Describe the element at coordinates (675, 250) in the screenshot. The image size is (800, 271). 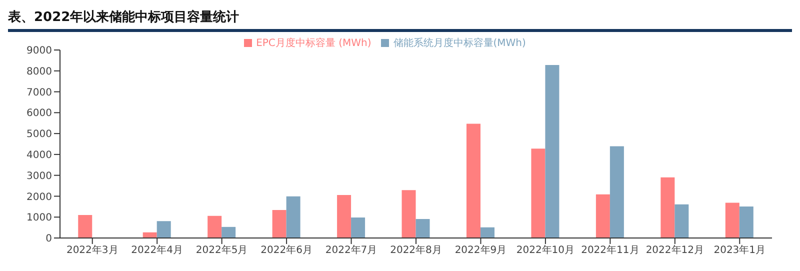
I see `x-tick-label: 2022年12月` at that location.